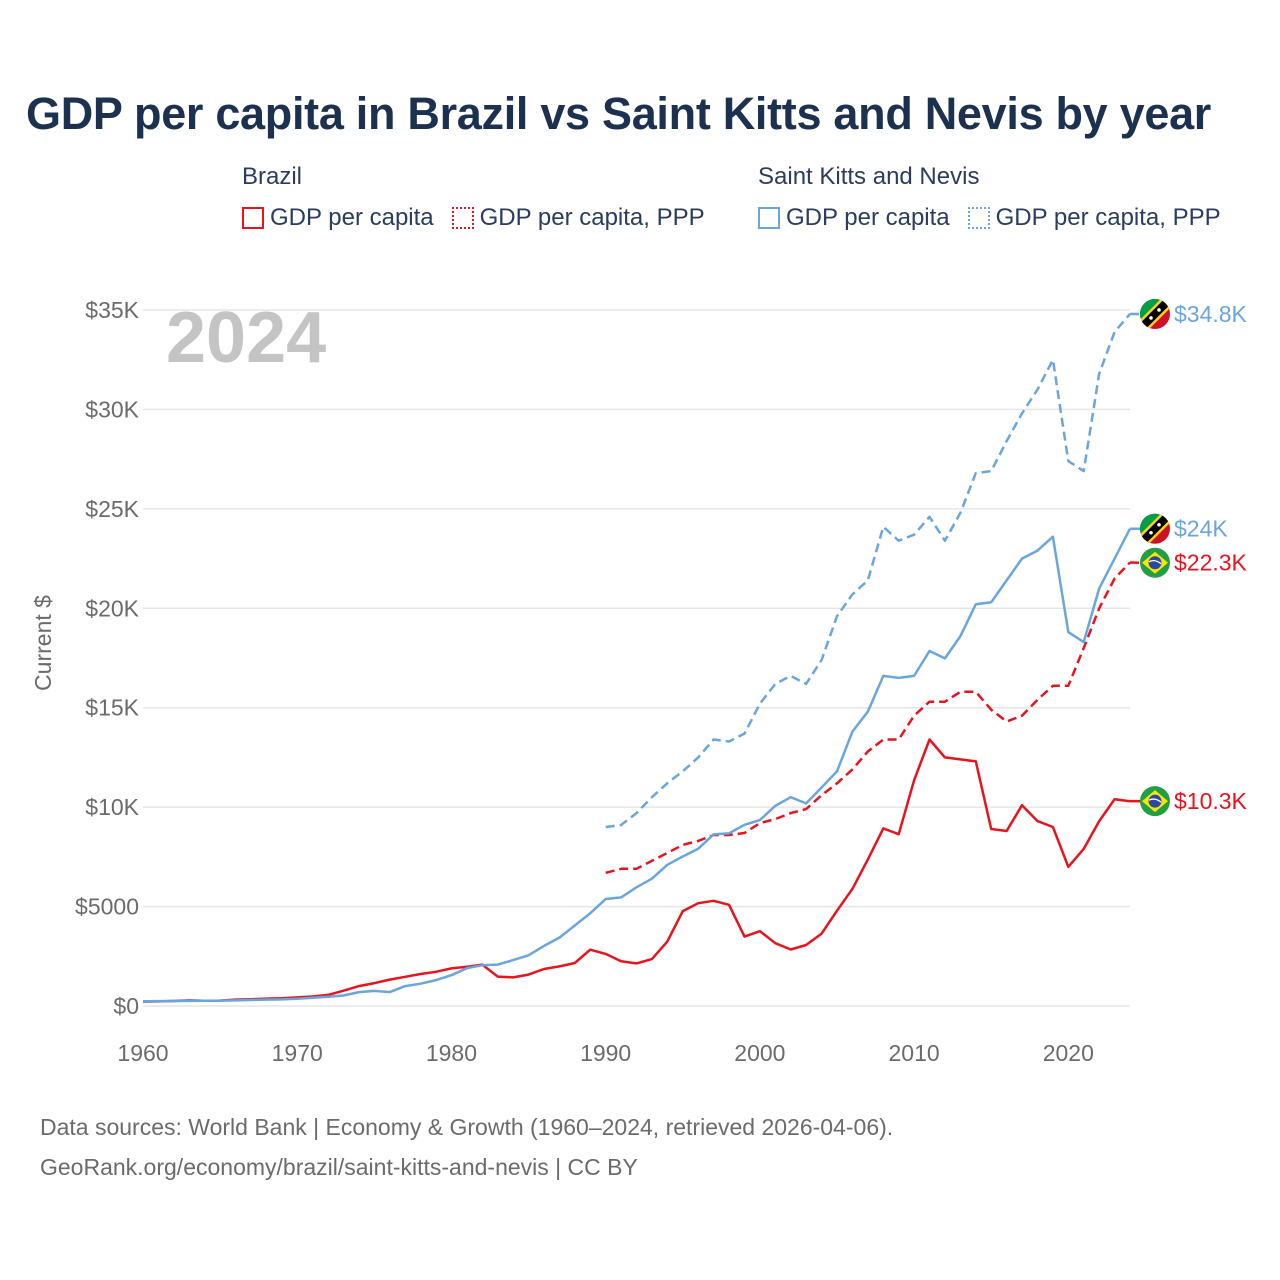  I want to click on series-end-label: $10.3K, so click(1211, 801).